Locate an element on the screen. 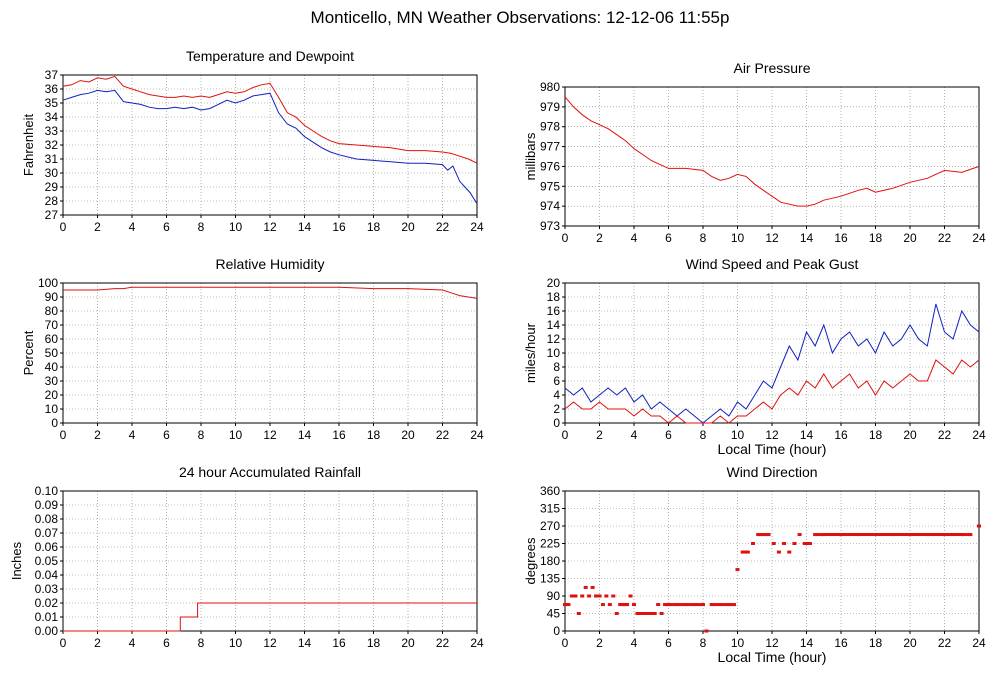 The width and height of the screenshot is (1000, 680). humidity-ytick-label: 10 is located at coordinates (52, 409).